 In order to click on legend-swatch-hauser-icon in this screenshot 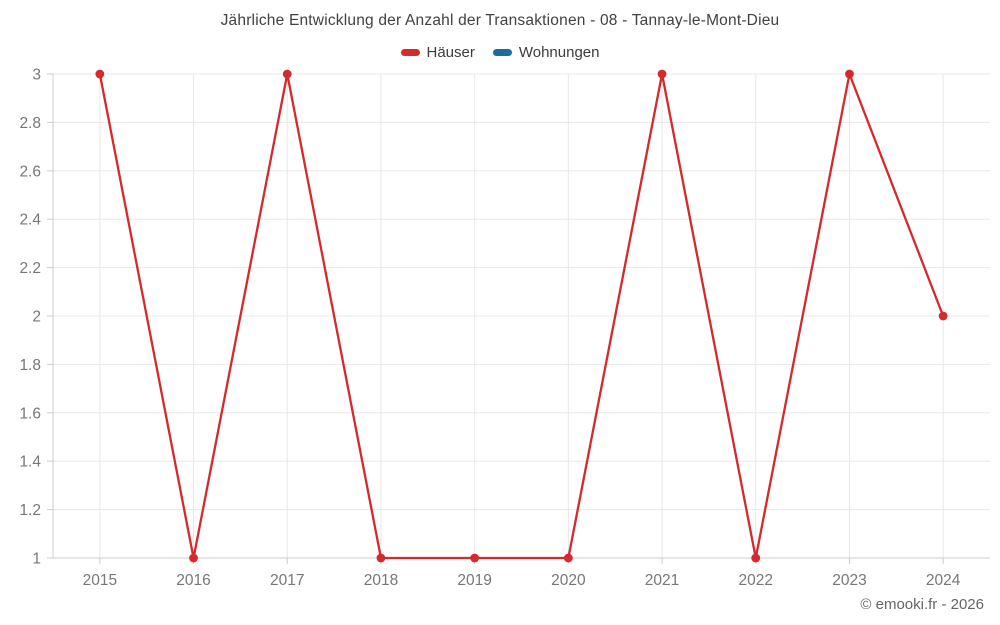, I will do `click(410, 52)`.